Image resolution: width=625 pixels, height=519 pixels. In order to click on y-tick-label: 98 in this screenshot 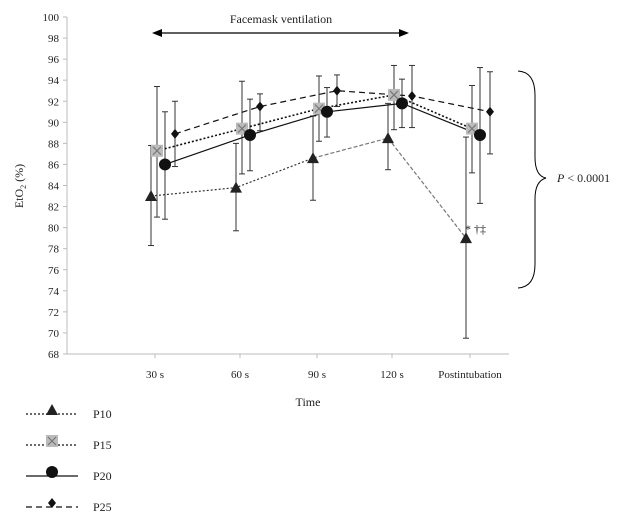, I will do `click(54, 39)`.